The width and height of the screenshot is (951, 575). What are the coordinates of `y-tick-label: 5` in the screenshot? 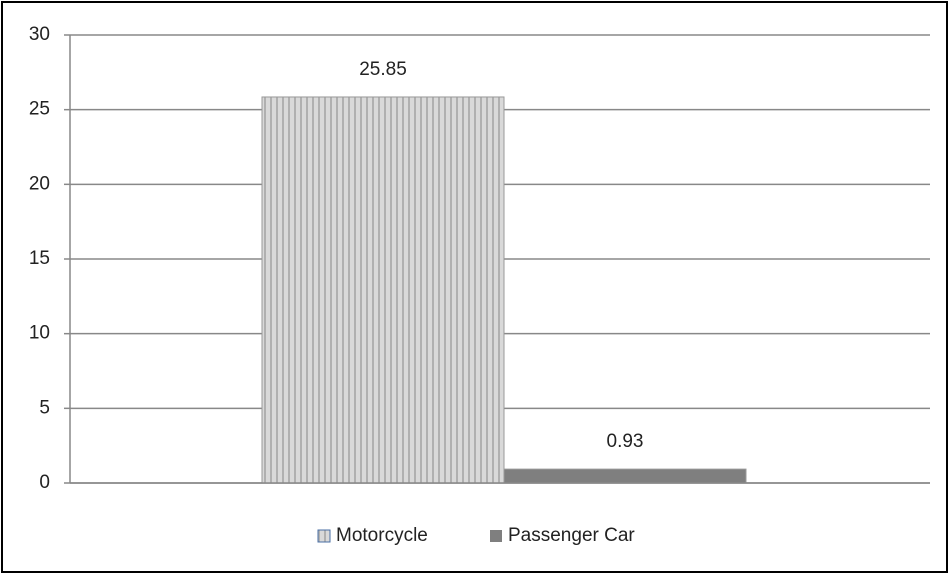 It's located at (44, 407).